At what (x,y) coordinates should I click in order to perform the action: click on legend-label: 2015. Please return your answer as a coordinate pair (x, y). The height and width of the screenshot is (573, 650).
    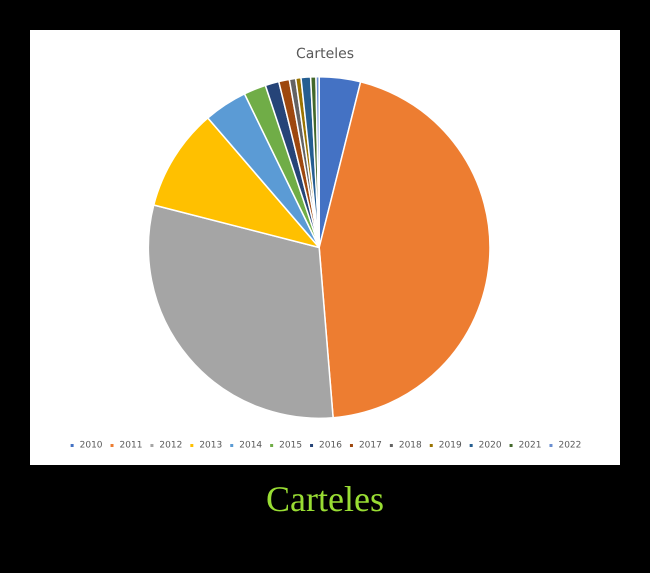
    Looking at the image, I should click on (290, 445).